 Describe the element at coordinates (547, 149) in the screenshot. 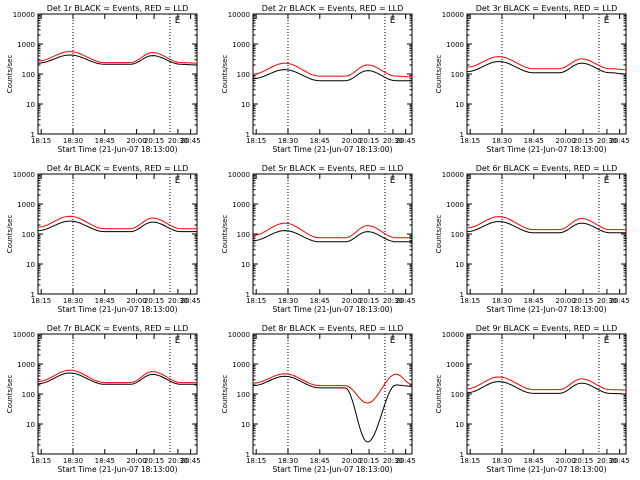

I see `x-axis-label: Start Time (21-Jun-07 18:13:00)` at that location.